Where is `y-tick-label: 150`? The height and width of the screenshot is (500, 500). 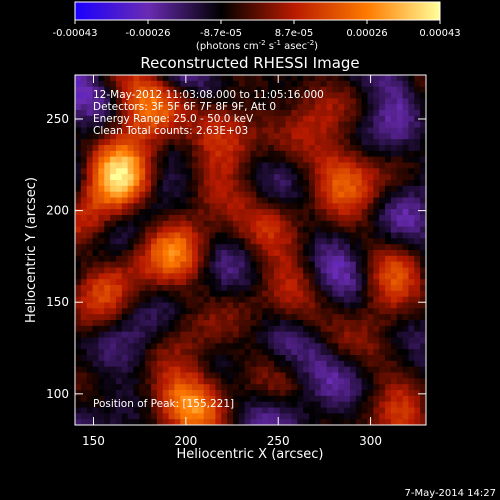 y-tick-label: 150 is located at coordinates (57, 302).